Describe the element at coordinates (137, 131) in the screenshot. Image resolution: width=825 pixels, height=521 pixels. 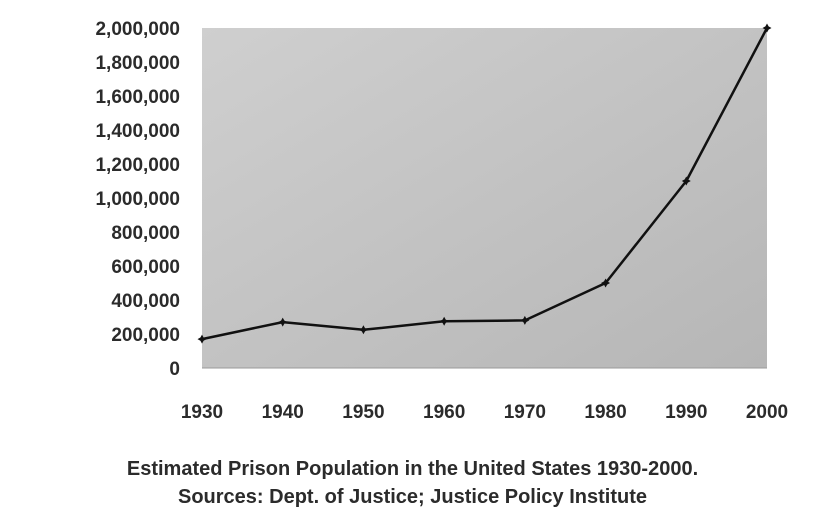
I see `y-tick-label: 1,400,000` at that location.